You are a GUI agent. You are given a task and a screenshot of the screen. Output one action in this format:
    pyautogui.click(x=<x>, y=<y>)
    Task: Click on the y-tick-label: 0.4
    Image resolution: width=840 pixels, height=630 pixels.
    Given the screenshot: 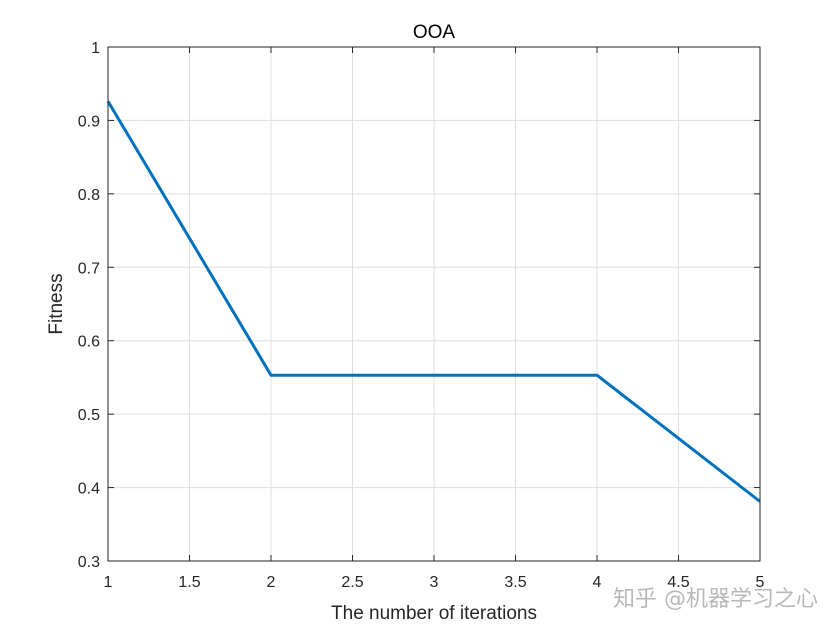 What is the action you would take?
    pyautogui.click(x=89, y=489)
    